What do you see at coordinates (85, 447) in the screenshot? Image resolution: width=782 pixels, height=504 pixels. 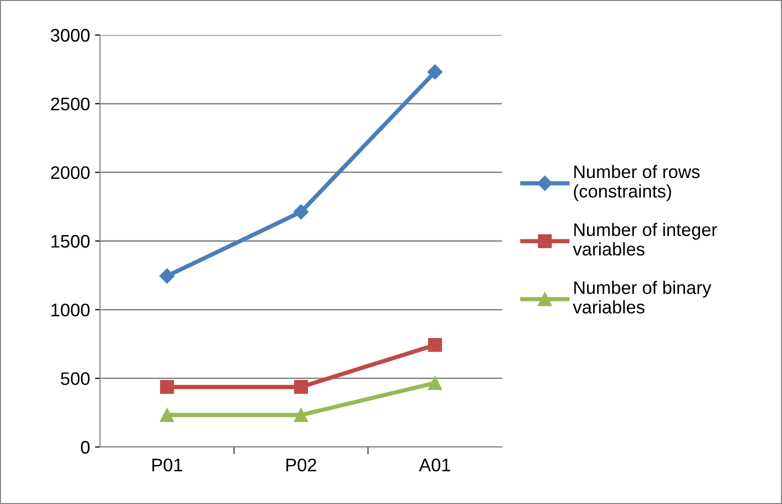 I see `y-tick-label: 0` at bounding box center [85, 447].